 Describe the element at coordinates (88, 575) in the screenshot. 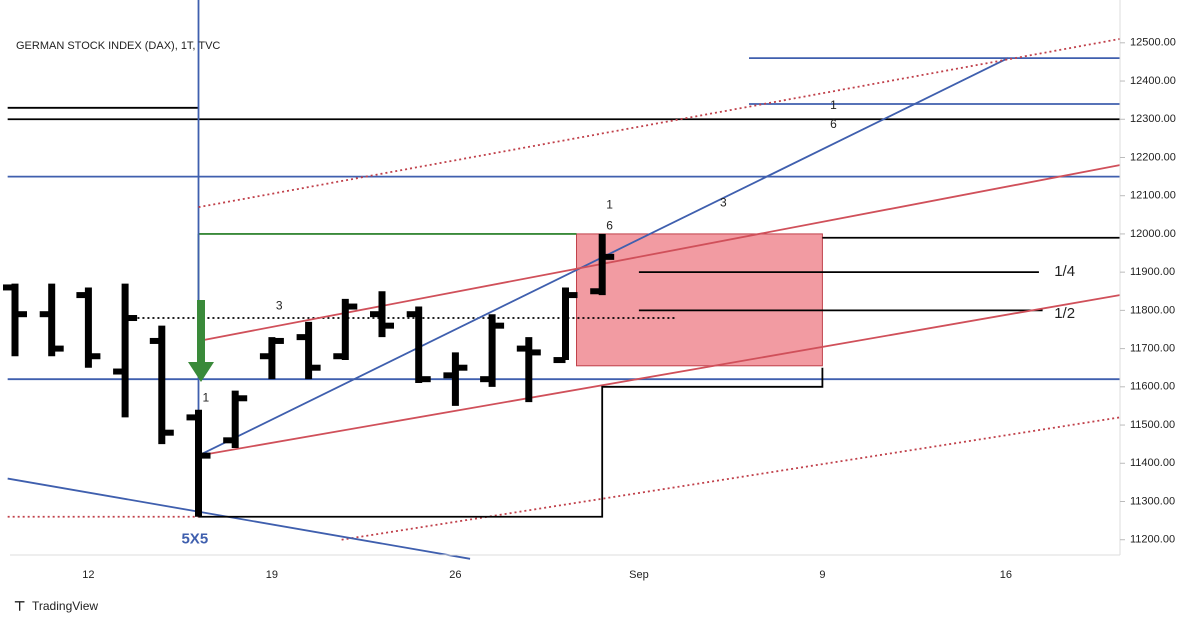

I see `x-tick-label: 12` at that location.